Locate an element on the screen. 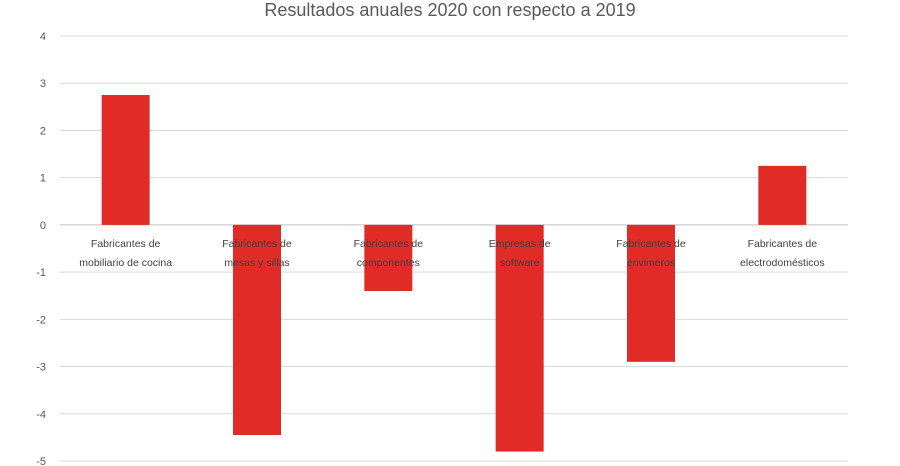 The width and height of the screenshot is (900, 466). y-tick-label: -4 is located at coordinates (41, 415).